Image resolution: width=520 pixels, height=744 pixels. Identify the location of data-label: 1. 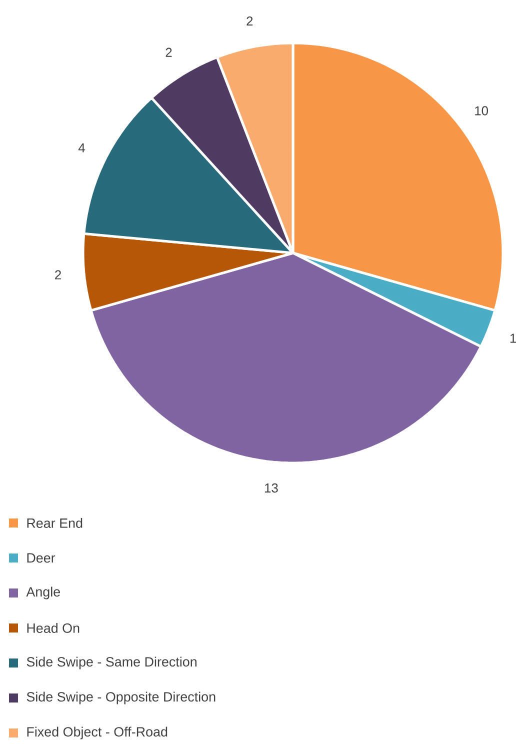
(513, 338).